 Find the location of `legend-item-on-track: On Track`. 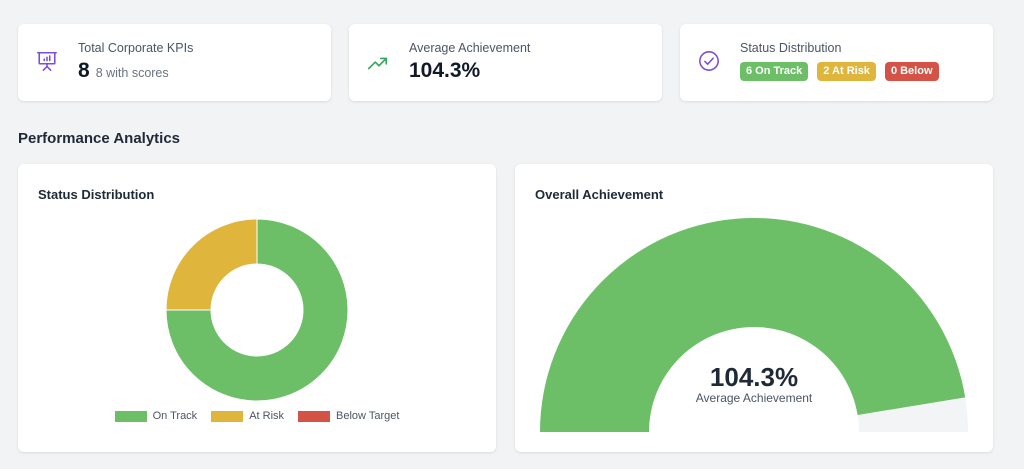

legend-item-on-track: On Track is located at coordinates (156, 416).